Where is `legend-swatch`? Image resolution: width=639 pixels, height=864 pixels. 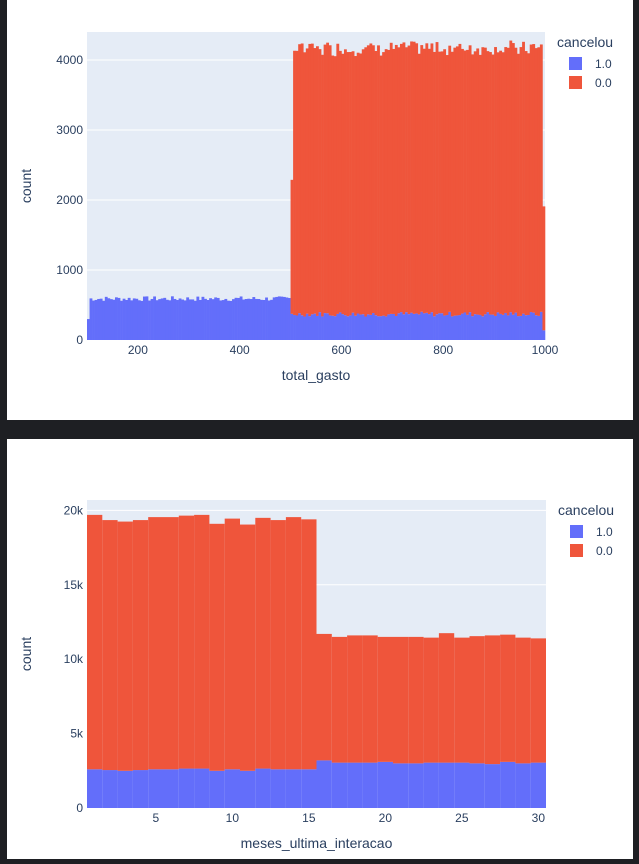
legend-swatch is located at coordinates (575, 63).